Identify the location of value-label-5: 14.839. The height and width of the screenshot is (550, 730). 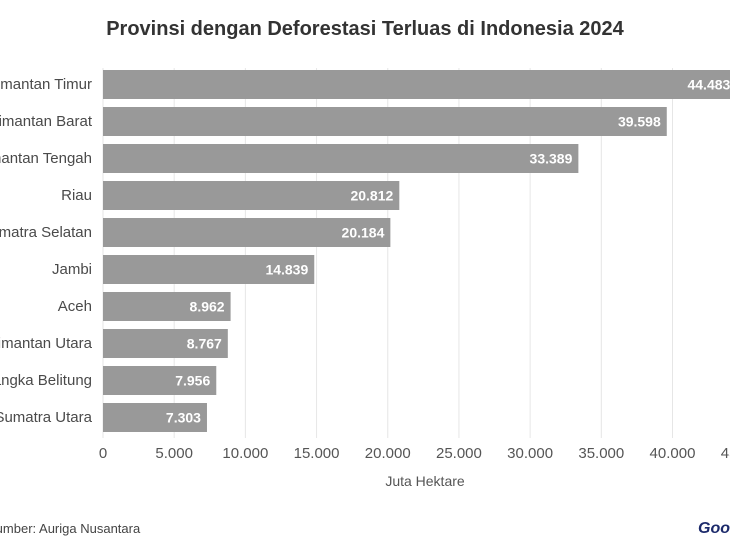
(286, 270).